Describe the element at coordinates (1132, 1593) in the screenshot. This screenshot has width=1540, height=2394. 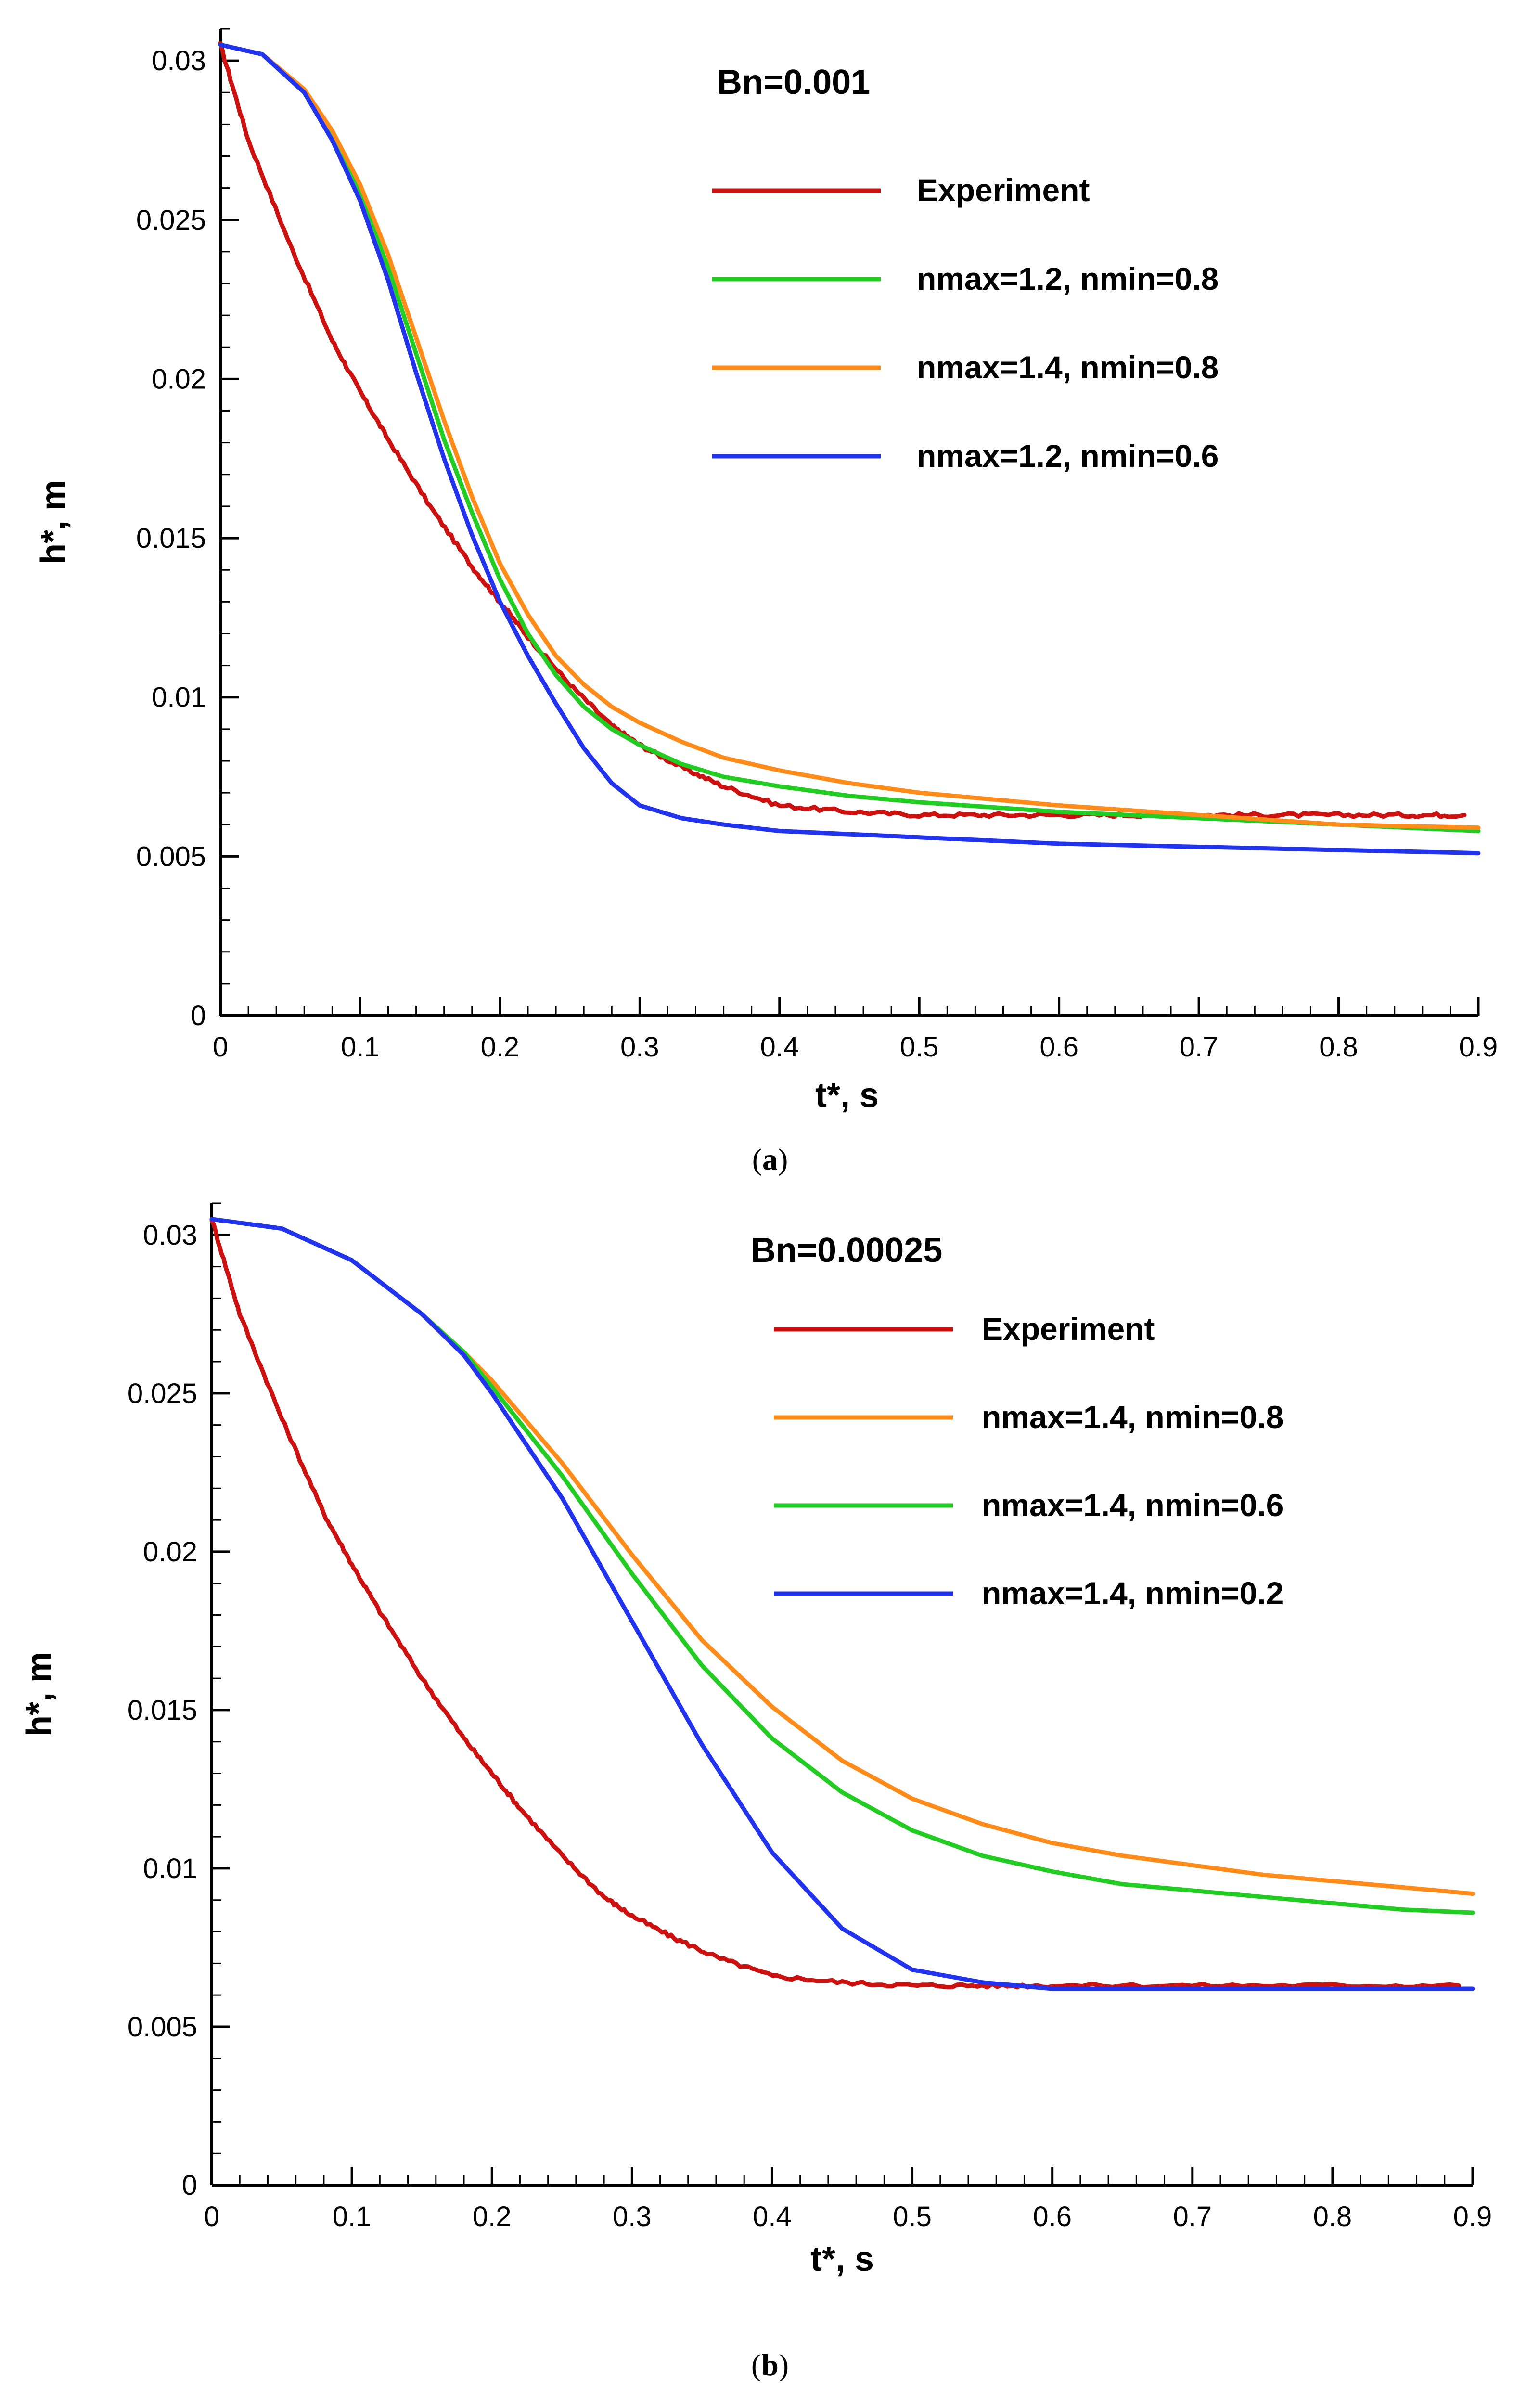
I see `legend-label: nmax=1.4, nmin=0.2` at that location.